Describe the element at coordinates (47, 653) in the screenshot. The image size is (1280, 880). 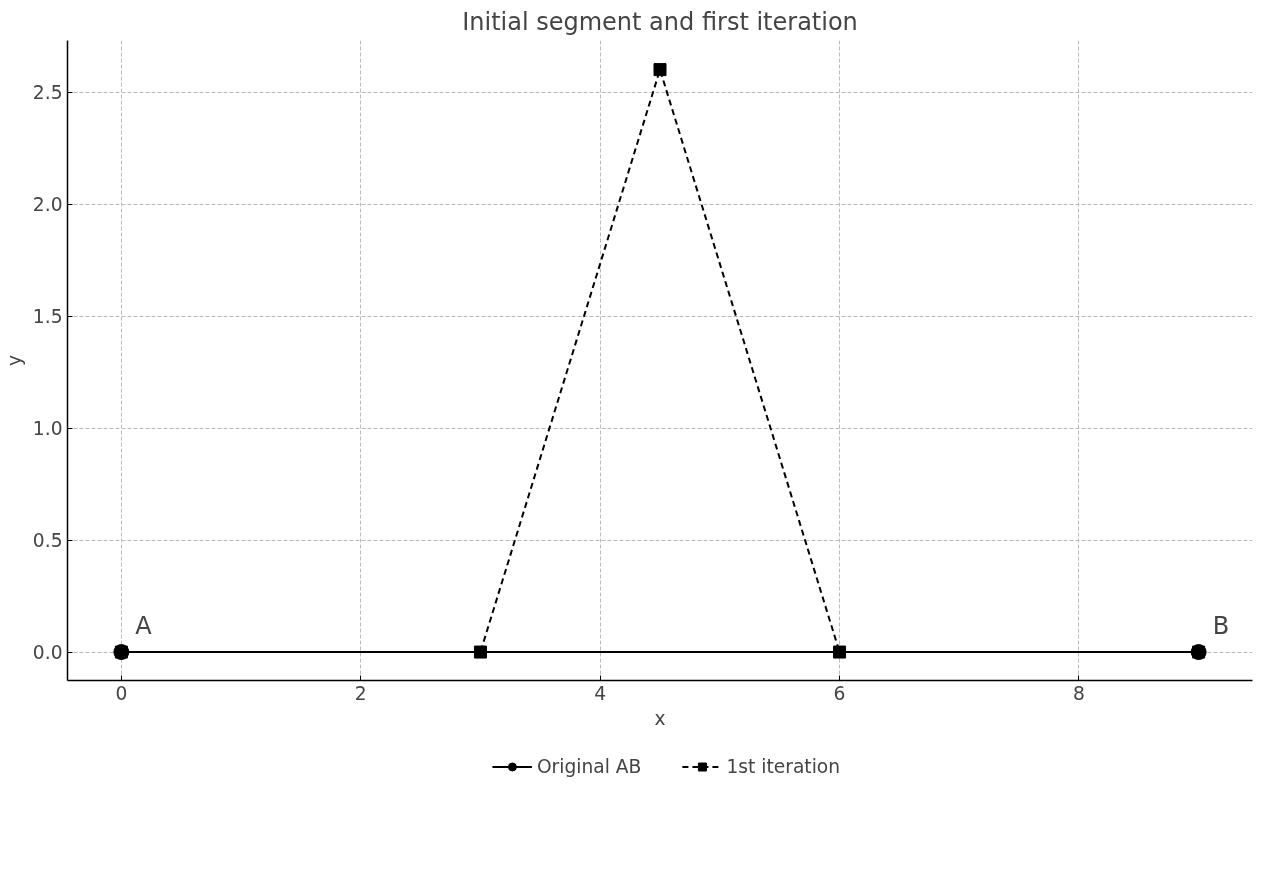
I see `y-tick-label: 0.0` at that location.